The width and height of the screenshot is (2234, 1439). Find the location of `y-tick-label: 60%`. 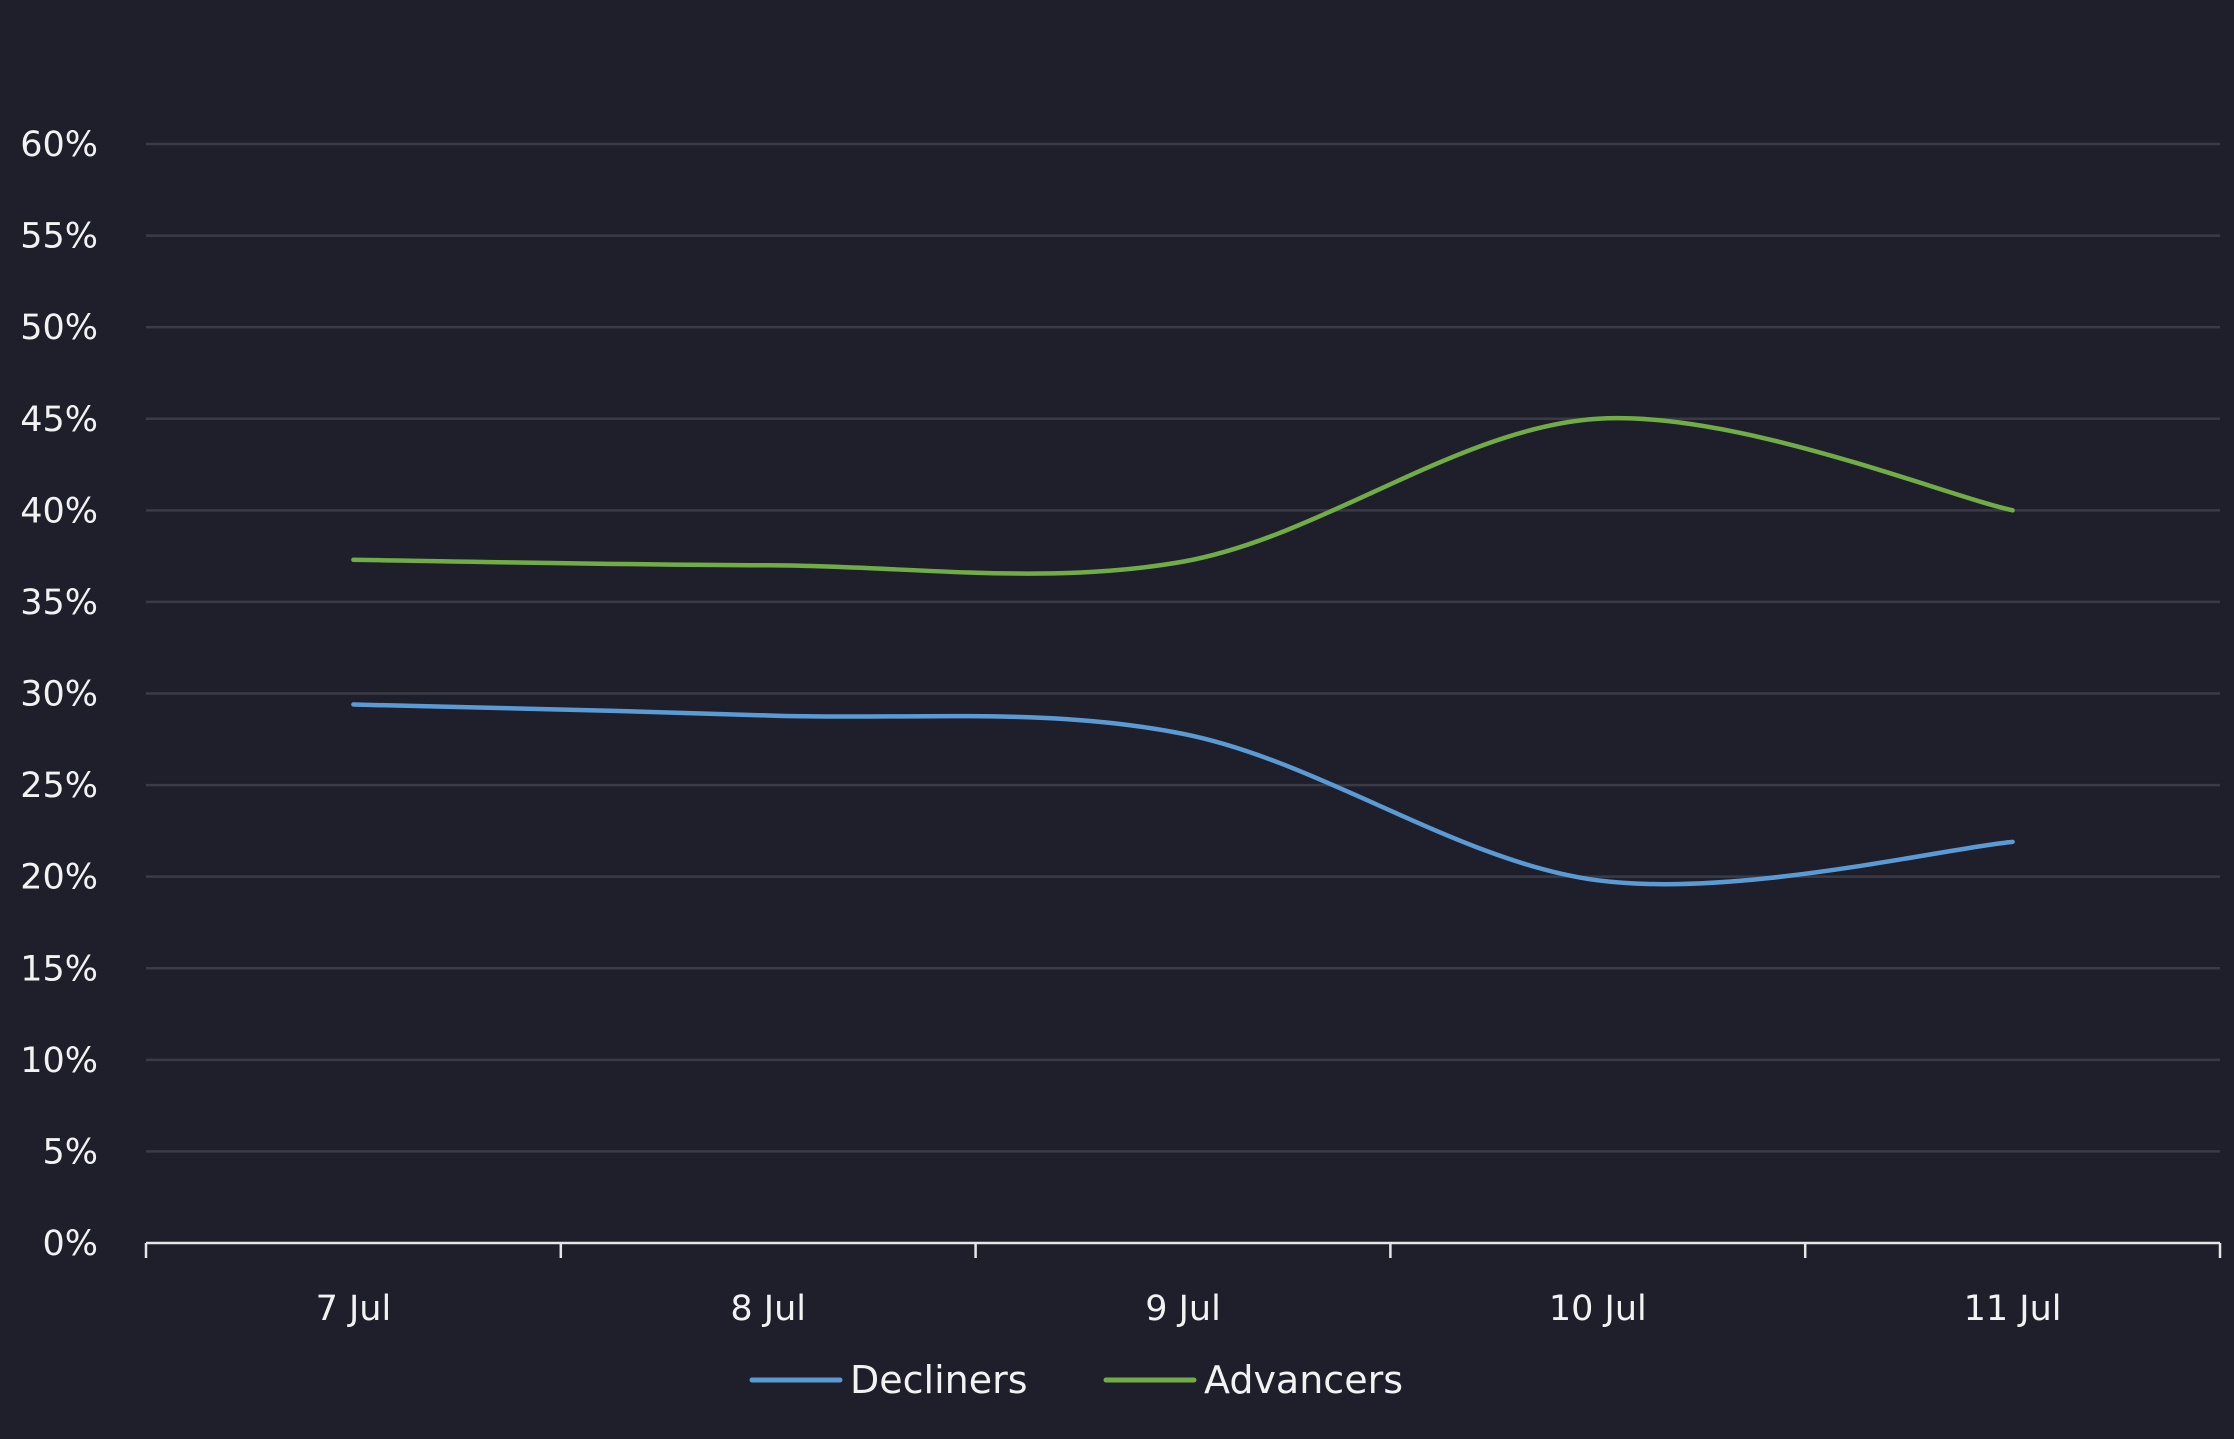

y-tick-label: 60% is located at coordinates (59, 145).